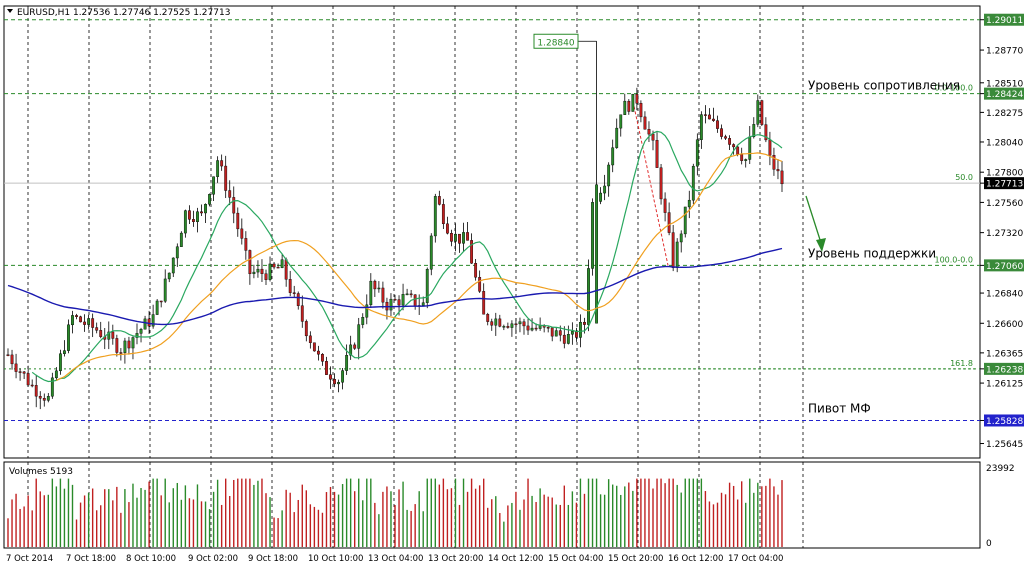 This screenshot has height=568, width=1024. What do you see at coordinates (395, 286) in the screenshot?
I see `ma-slow-line` at bounding box center [395, 286].